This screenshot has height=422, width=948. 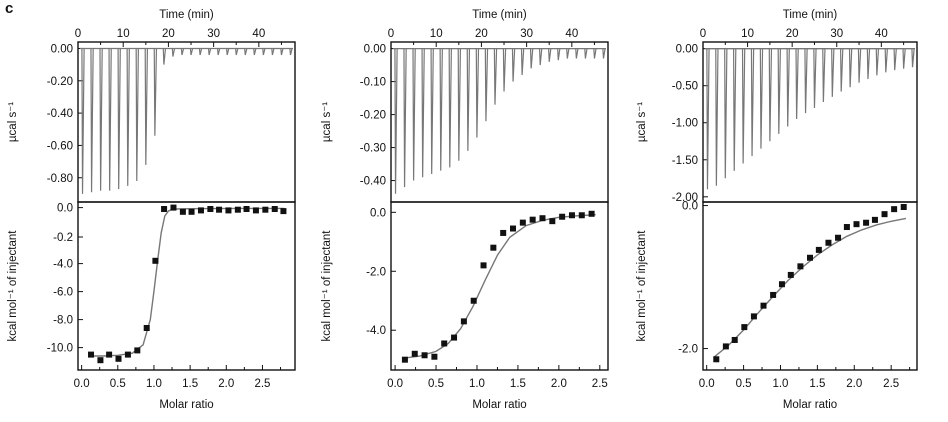 What do you see at coordinates (262, 384) in the screenshot?
I see `x-tick-label: 2.5` at bounding box center [262, 384].